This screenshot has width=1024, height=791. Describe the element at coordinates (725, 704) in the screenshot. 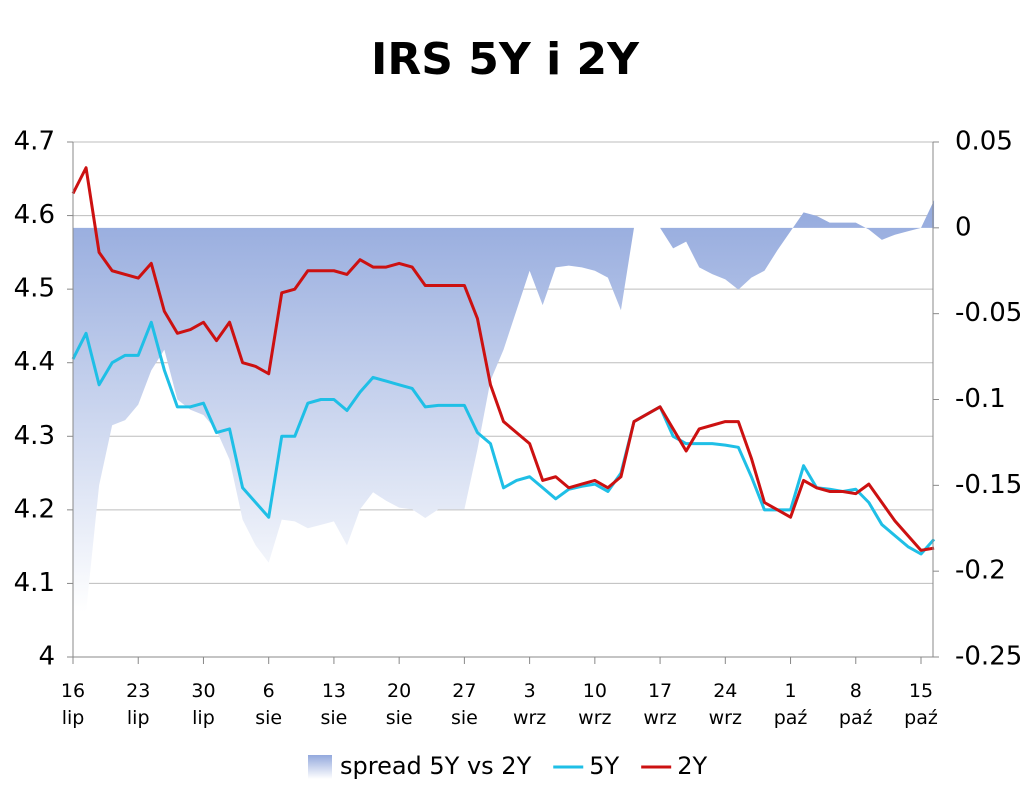

I see `x-tick-label: 24 wrz` at that location.